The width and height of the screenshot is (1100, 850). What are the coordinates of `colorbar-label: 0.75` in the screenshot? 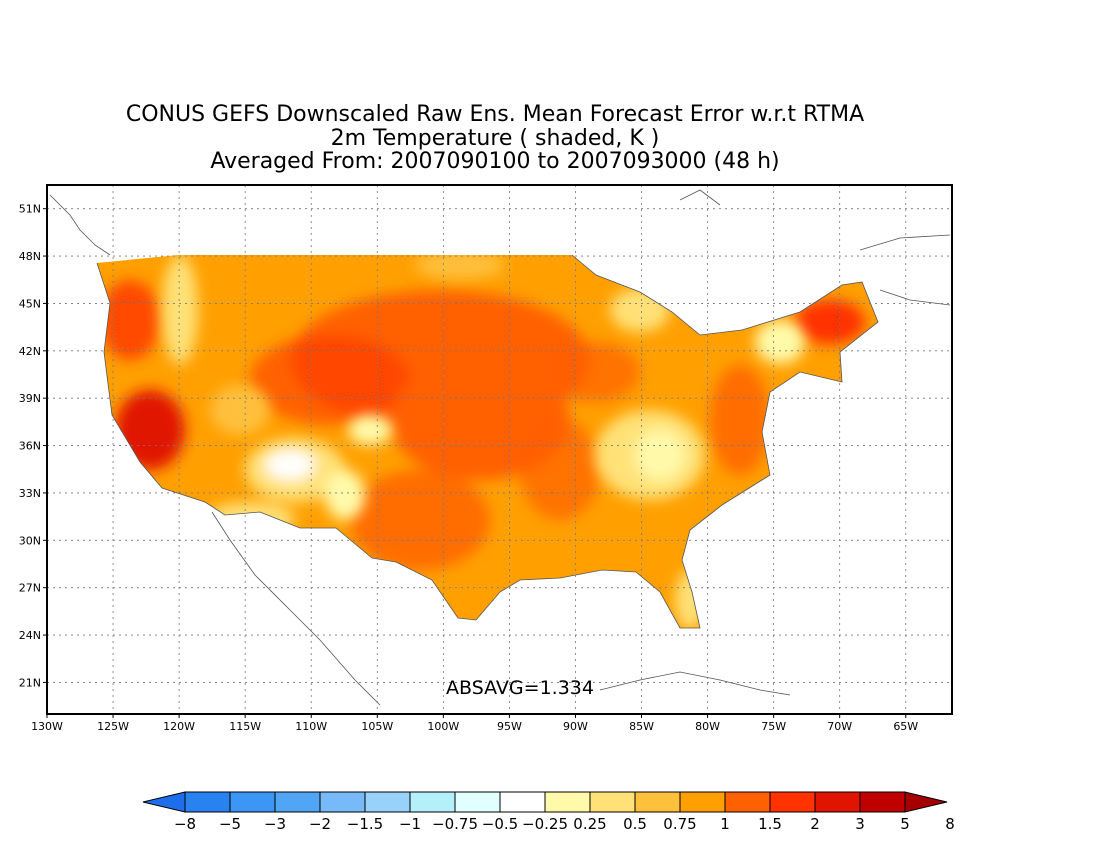 It's located at (679, 824).